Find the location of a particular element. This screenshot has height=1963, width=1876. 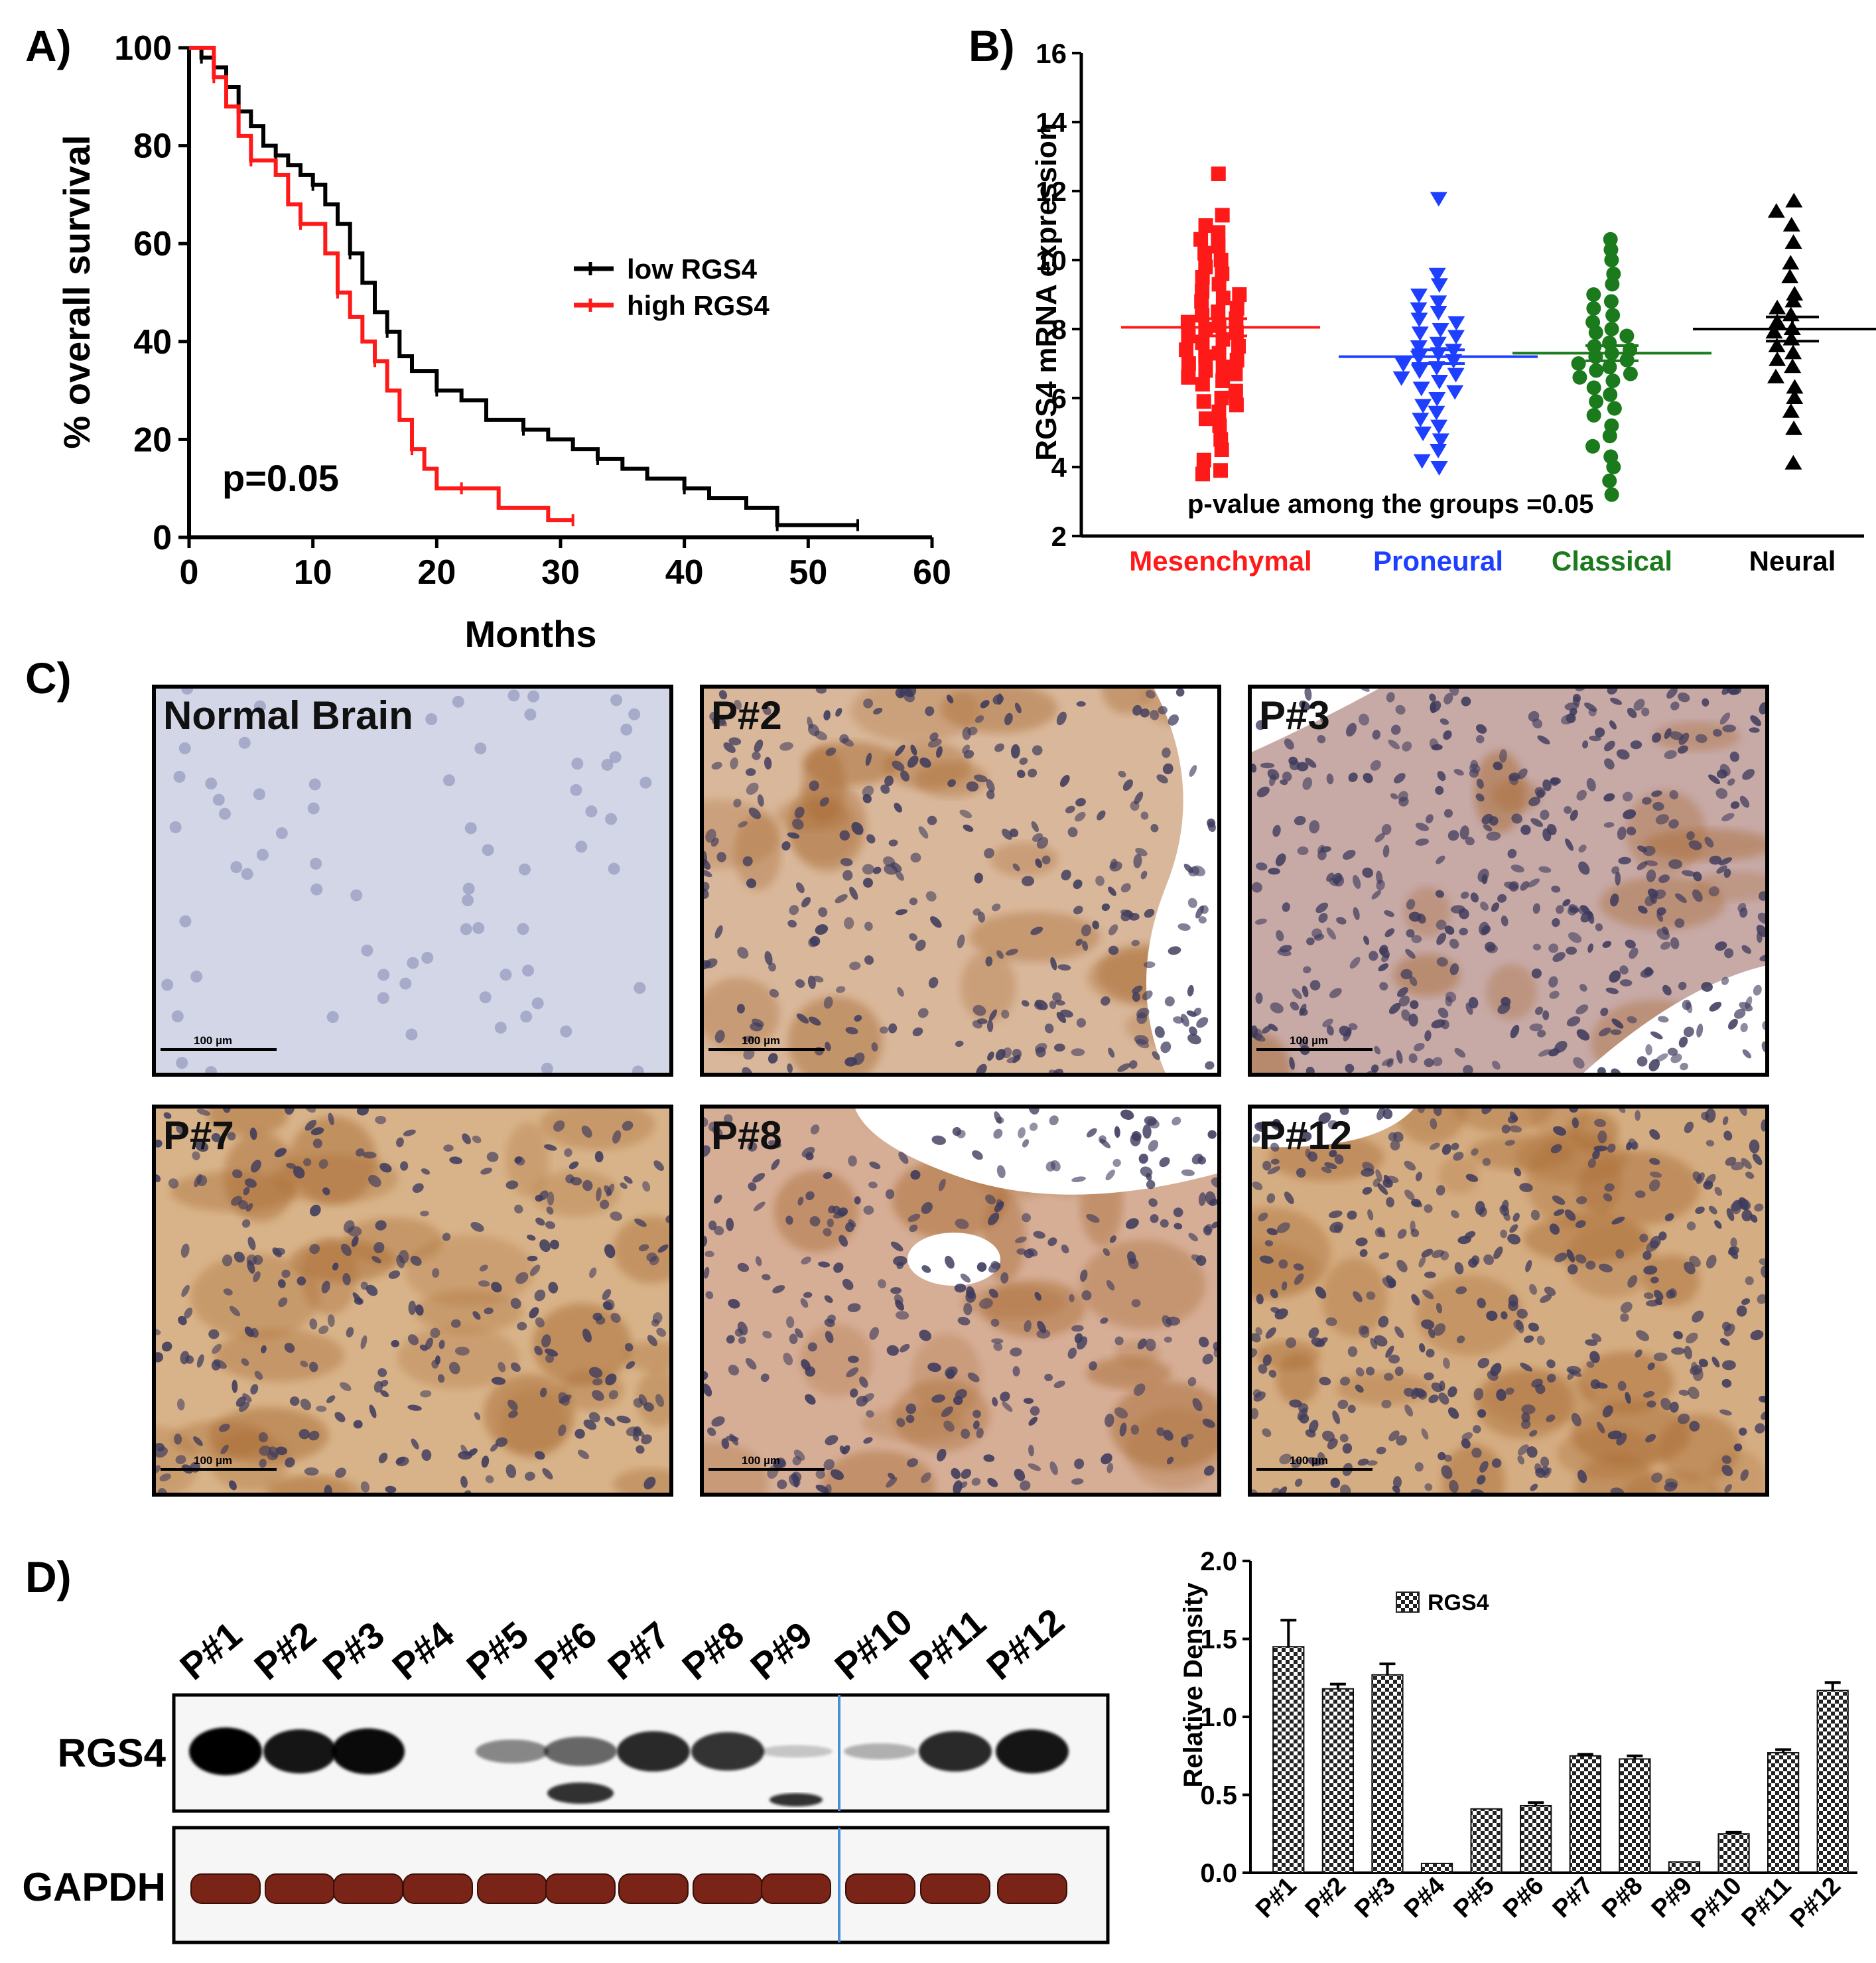

bar-x-tick-label: P#11 is located at coordinates (1767, 1902).